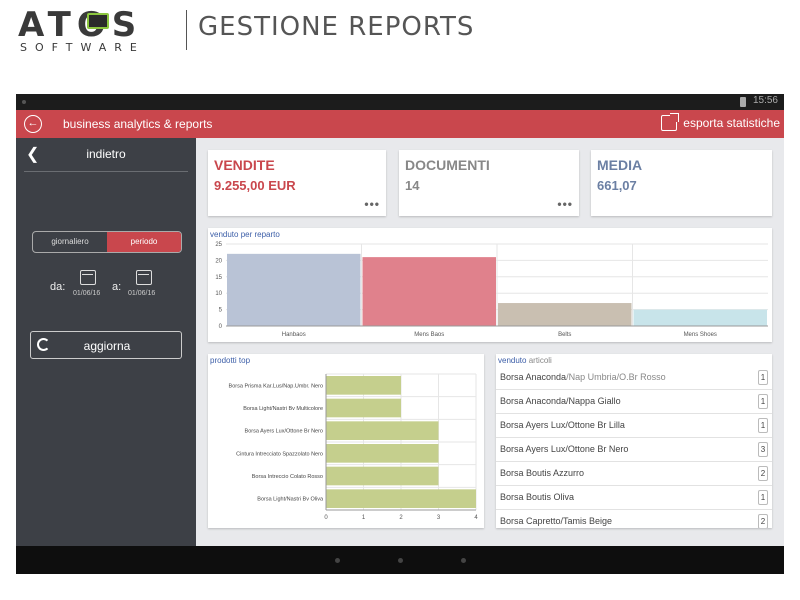 The width and height of the screenshot is (800, 600). Describe the element at coordinates (512, 360) in the screenshot. I see `articles-title-a: venduto` at that location.